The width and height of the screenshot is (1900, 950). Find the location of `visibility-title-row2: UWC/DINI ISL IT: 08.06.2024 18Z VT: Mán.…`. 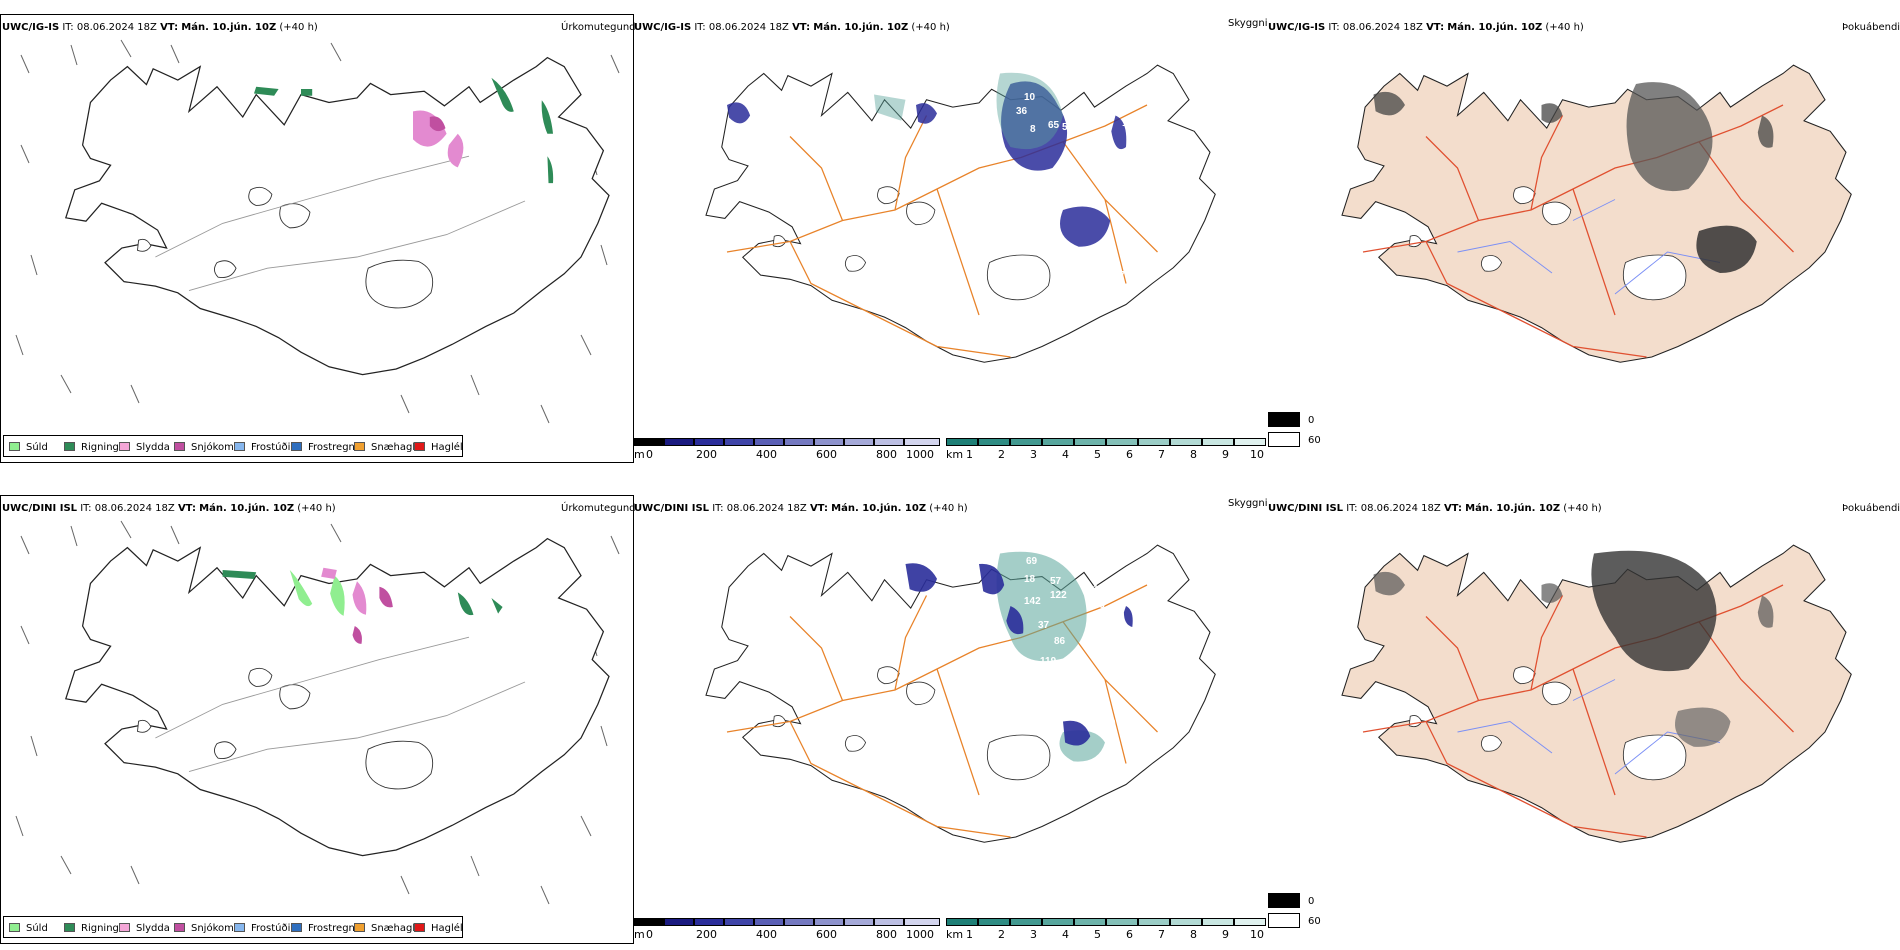

visibility-title-row2: UWC/DINI ISL IT: 08.06.2024 18Z VT: Mán.… is located at coordinates (801, 508).